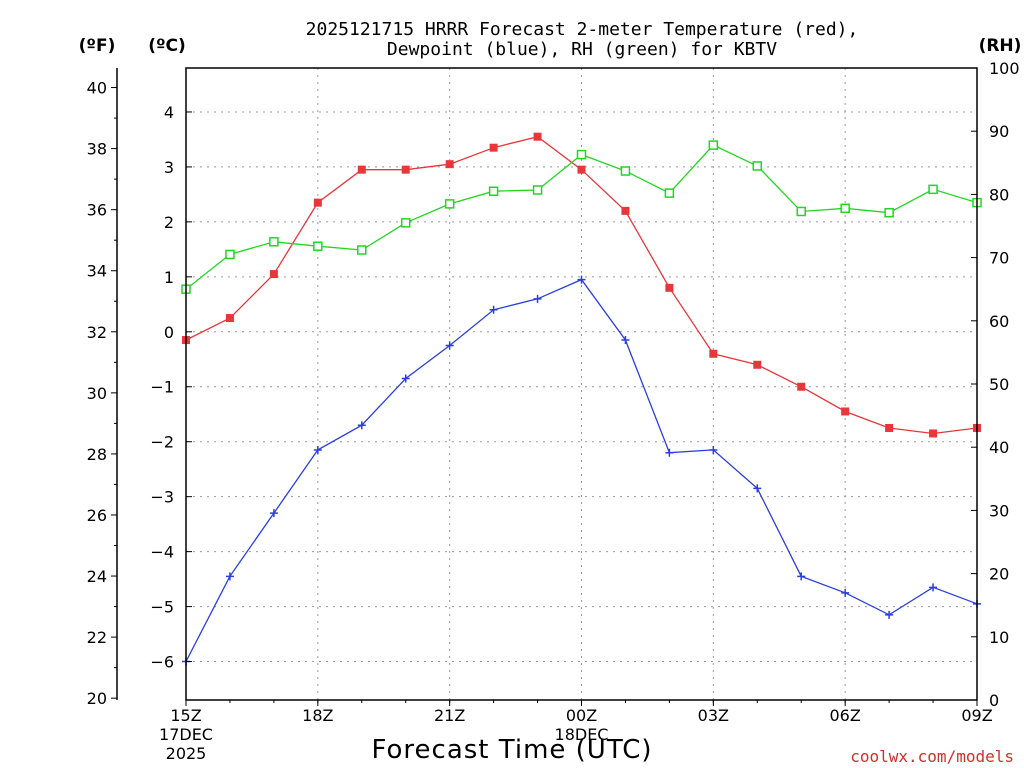 The width and height of the screenshot is (1024, 768). Describe the element at coordinates (97, 698) in the screenshot. I see `fahrenheit-tick-label: 20` at that location.